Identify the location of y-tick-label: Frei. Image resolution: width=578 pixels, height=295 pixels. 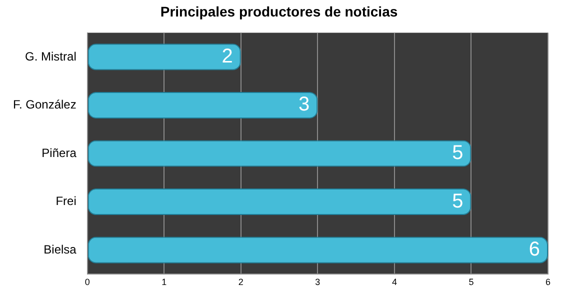
(66, 201).